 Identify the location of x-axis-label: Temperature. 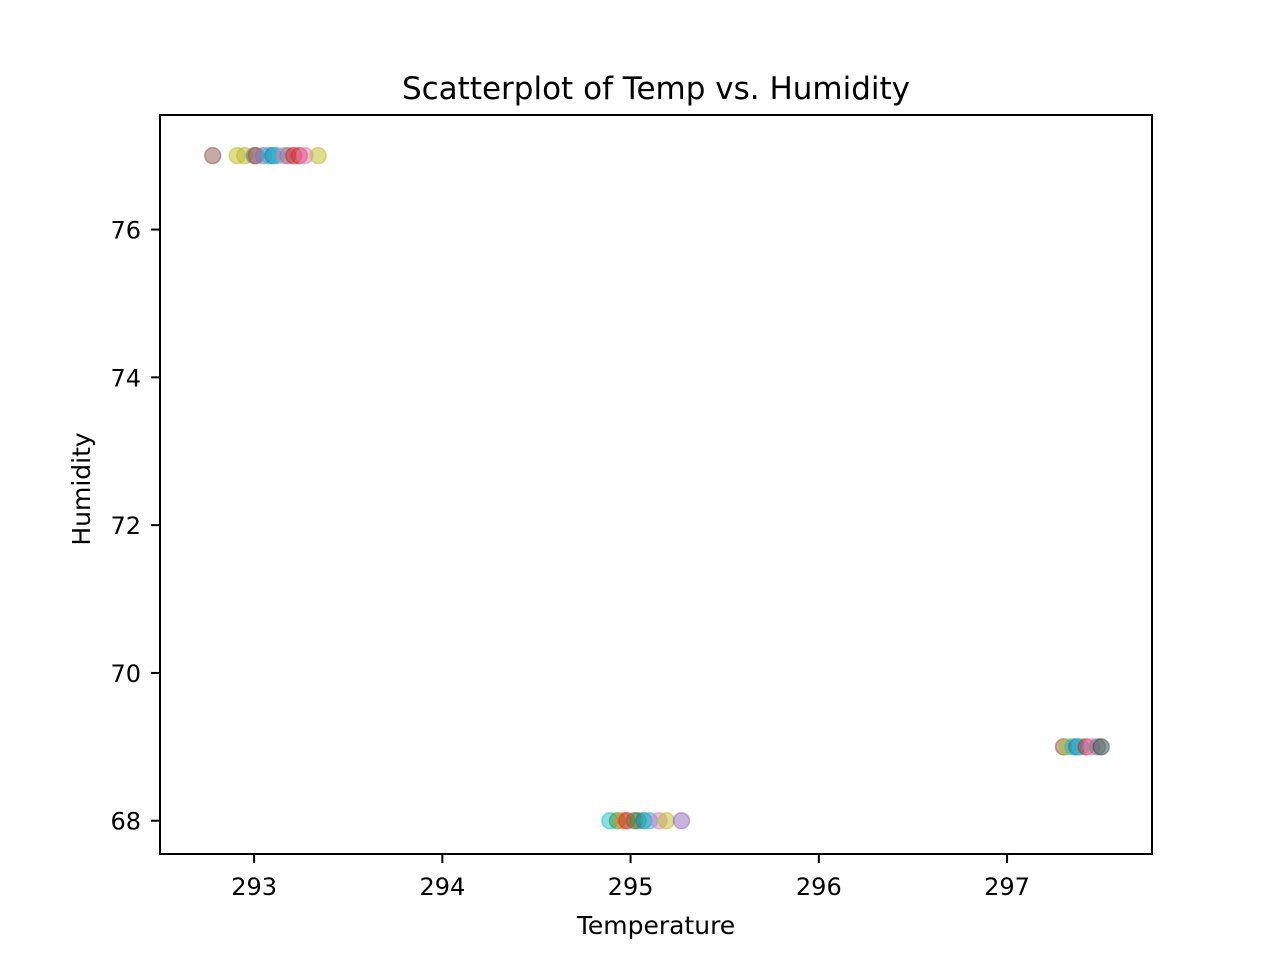
(655, 925).